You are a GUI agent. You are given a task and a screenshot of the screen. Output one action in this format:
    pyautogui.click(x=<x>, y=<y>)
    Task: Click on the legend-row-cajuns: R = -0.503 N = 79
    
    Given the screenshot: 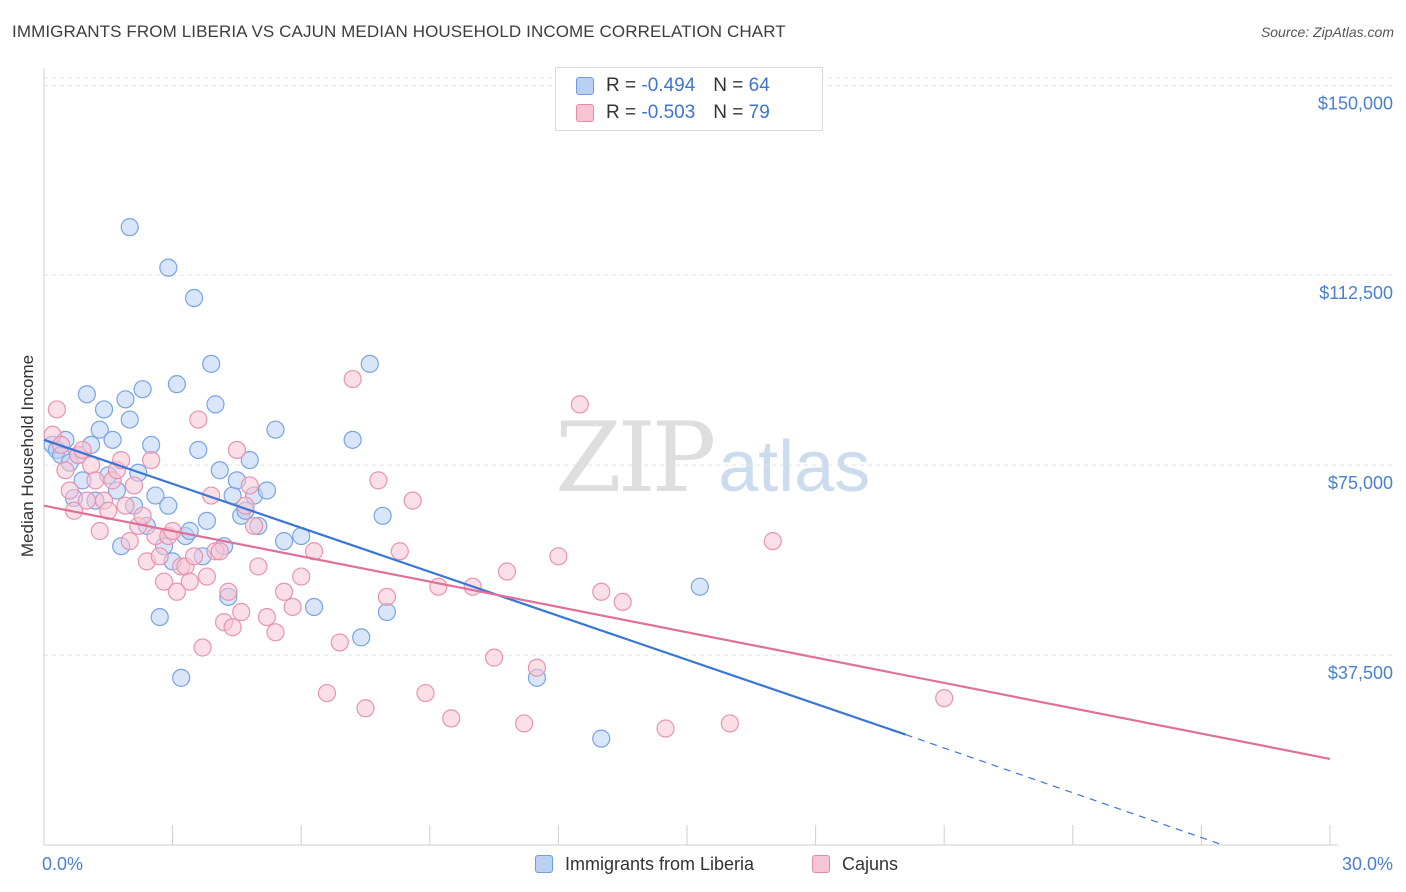 What is the action you would take?
    pyautogui.click(x=673, y=113)
    